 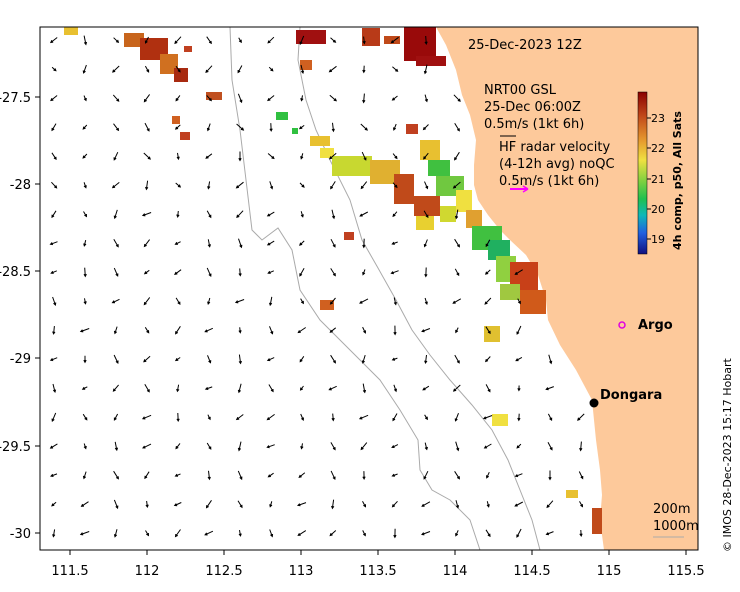 What do you see at coordinates (631, 395) in the screenshot?
I see `dongara-label: Dongara` at bounding box center [631, 395].